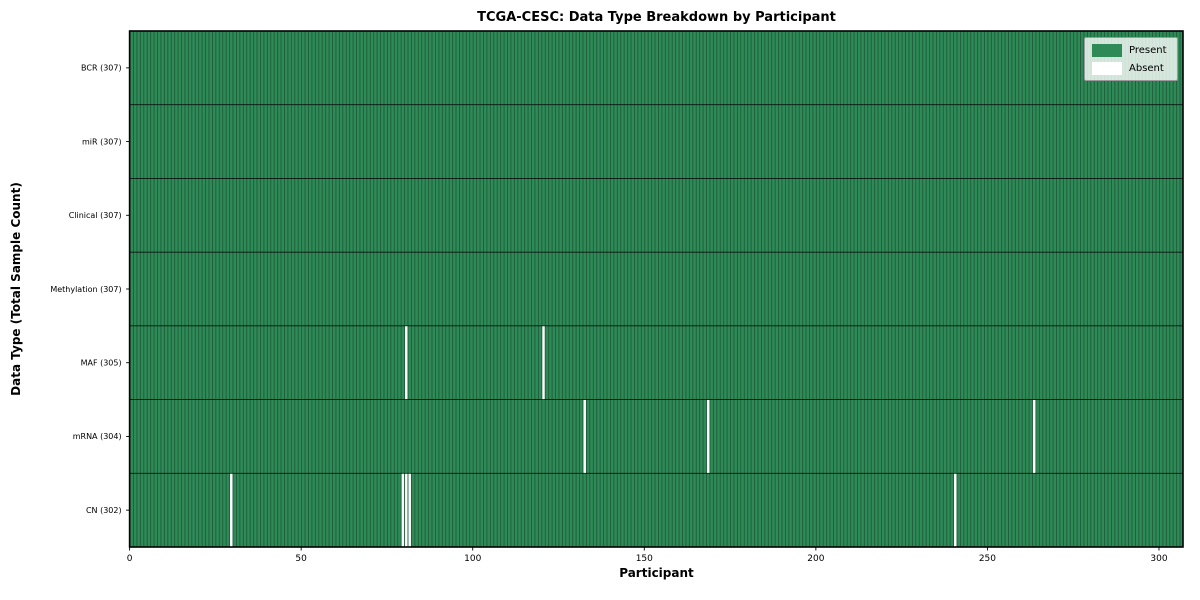 Image resolution: width=1200 pixels, height=600 pixels. I want to click on x-tick-label: 150, so click(644, 559).